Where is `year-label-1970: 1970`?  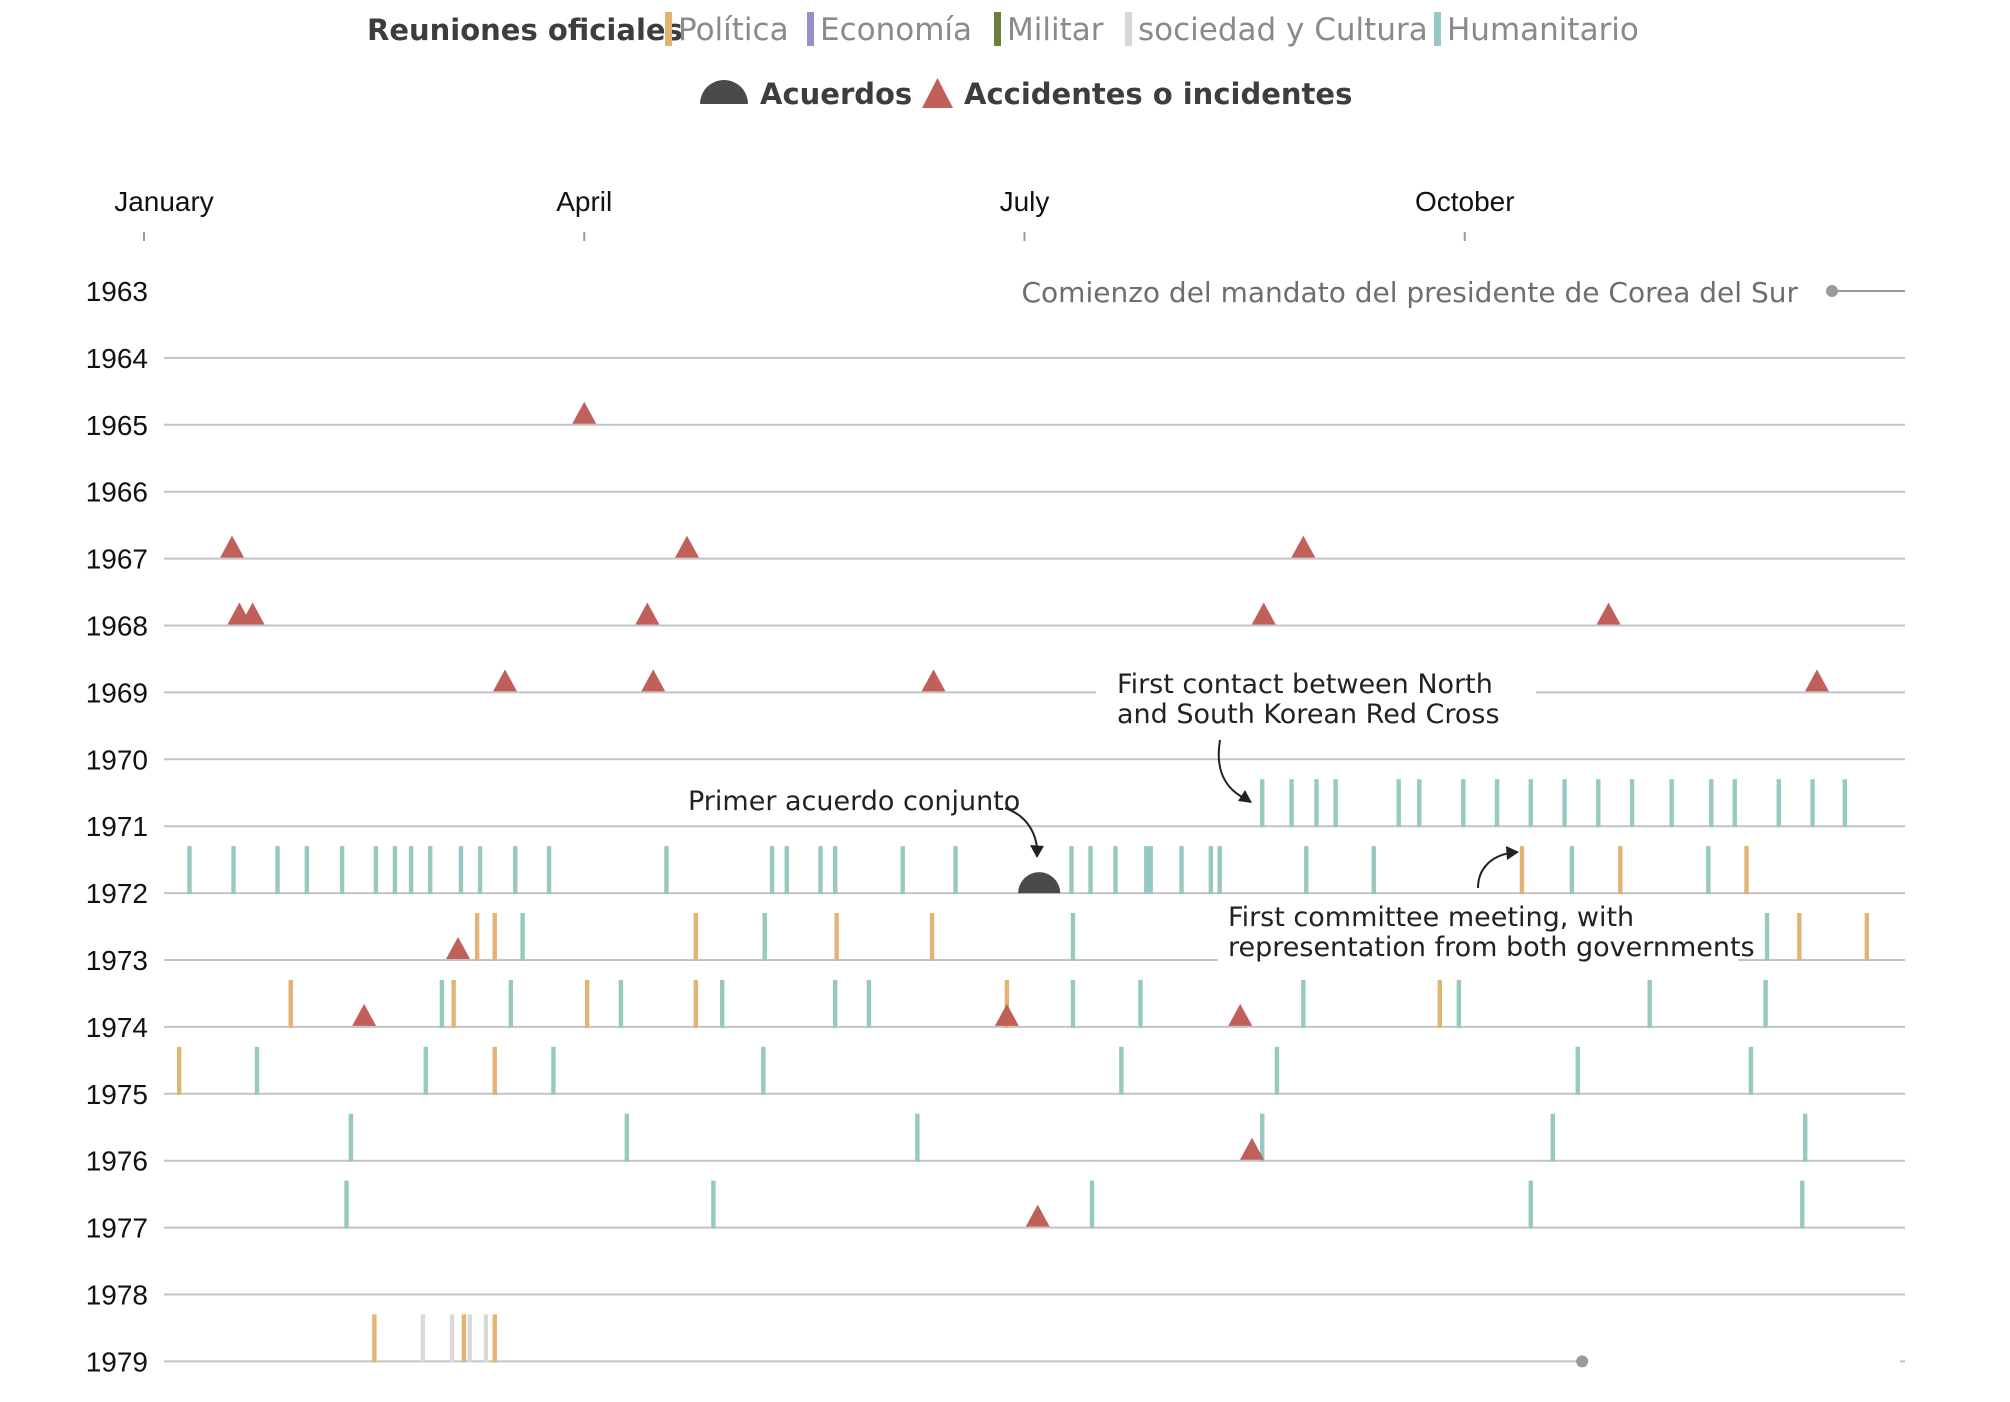
year-label-1970: 1970 is located at coordinates (117, 759).